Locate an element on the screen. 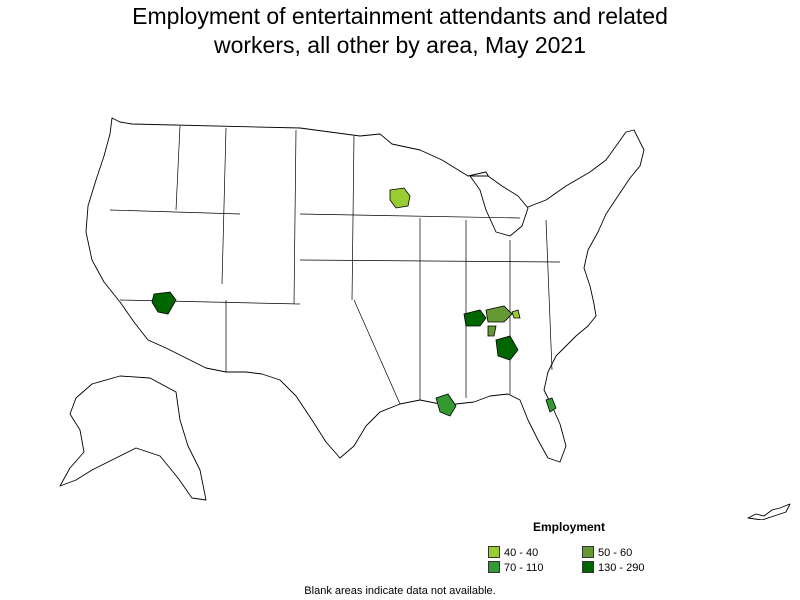  legend-item-130-290: 130 - 290 is located at coordinates (613, 568).